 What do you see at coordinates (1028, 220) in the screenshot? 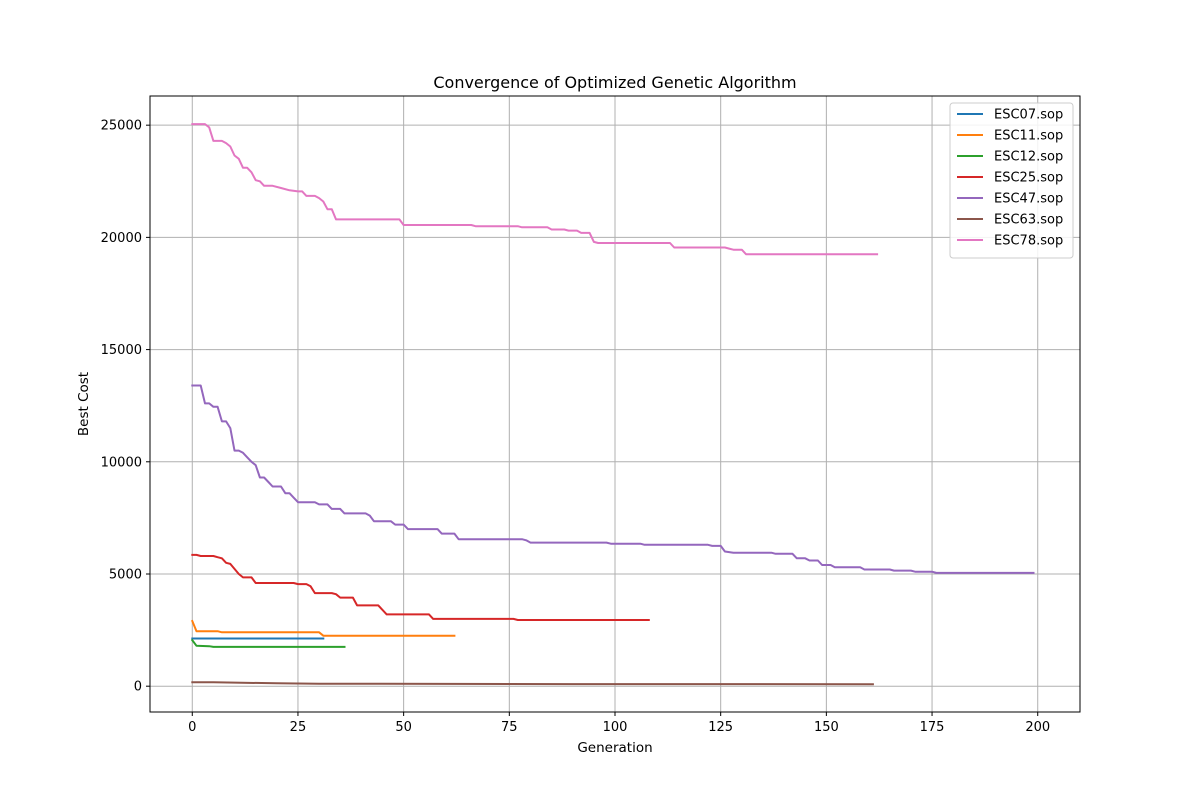
I see `legend-label: ESC63.sop` at bounding box center [1028, 220].